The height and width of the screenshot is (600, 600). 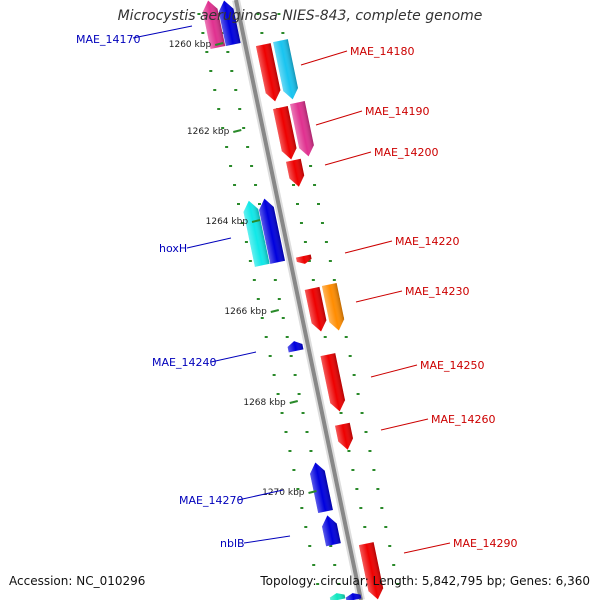 What do you see at coordinates (245, 312) in the screenshot?
I see `scale-tick-label: 1266 kbp` at bounding box center [245, 312].